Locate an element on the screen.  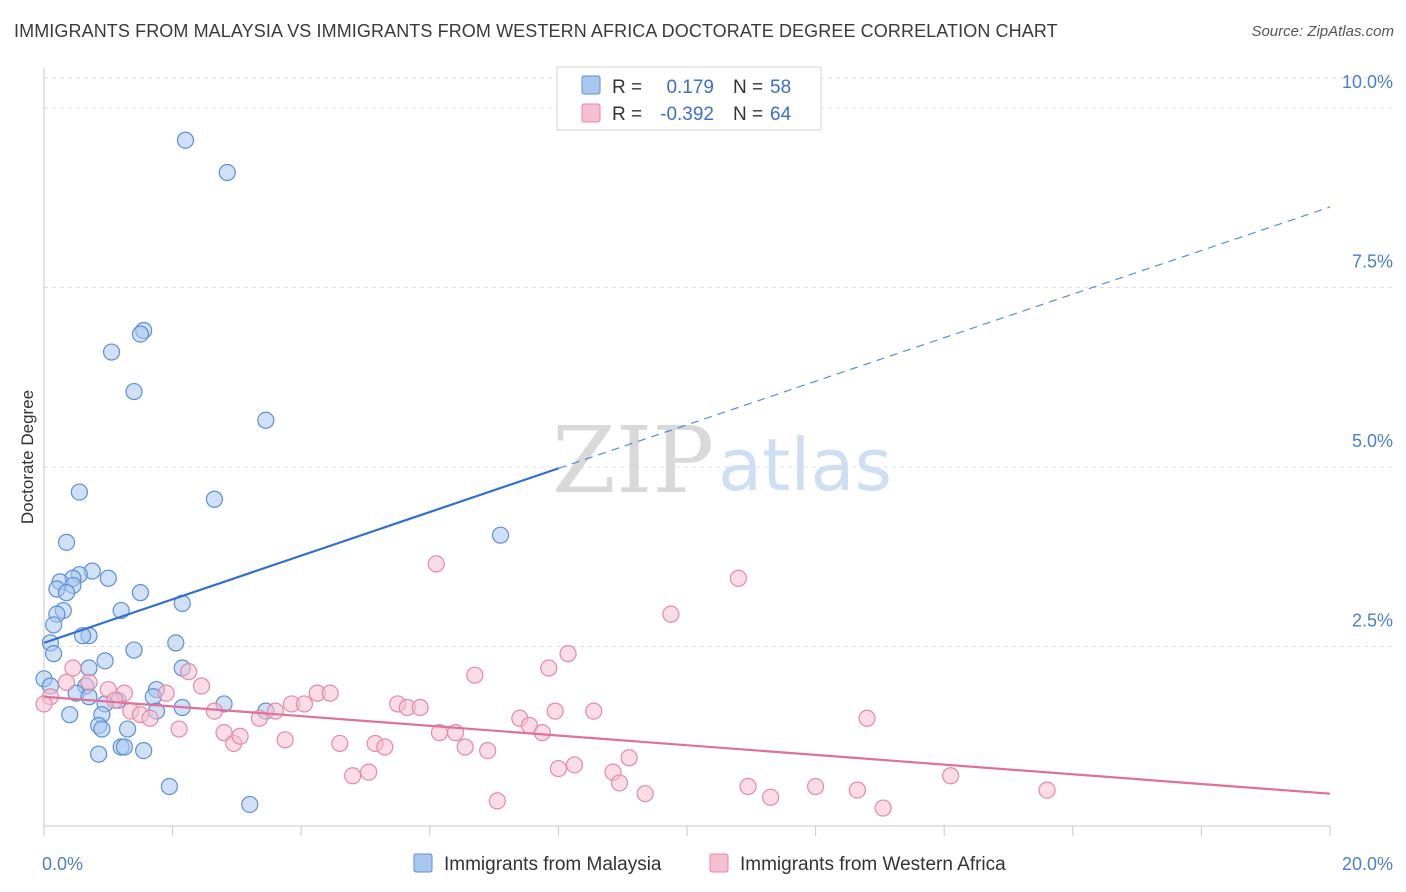
series-legend-label-western-africa: Immigrants from Western Africa is located at coordinates (873, 864).